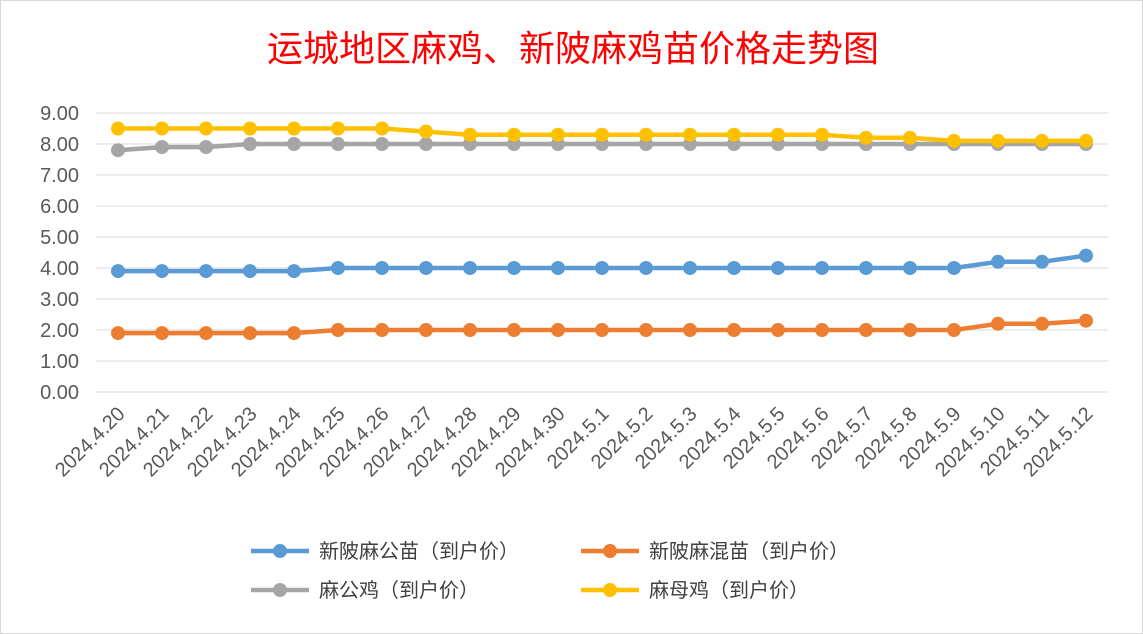  Describe the element at coordinates (573, 49) in the screenshot. I see `chart-title: 运城地区麻鸡、新陂麻鸡苗价格走势图` at that location.